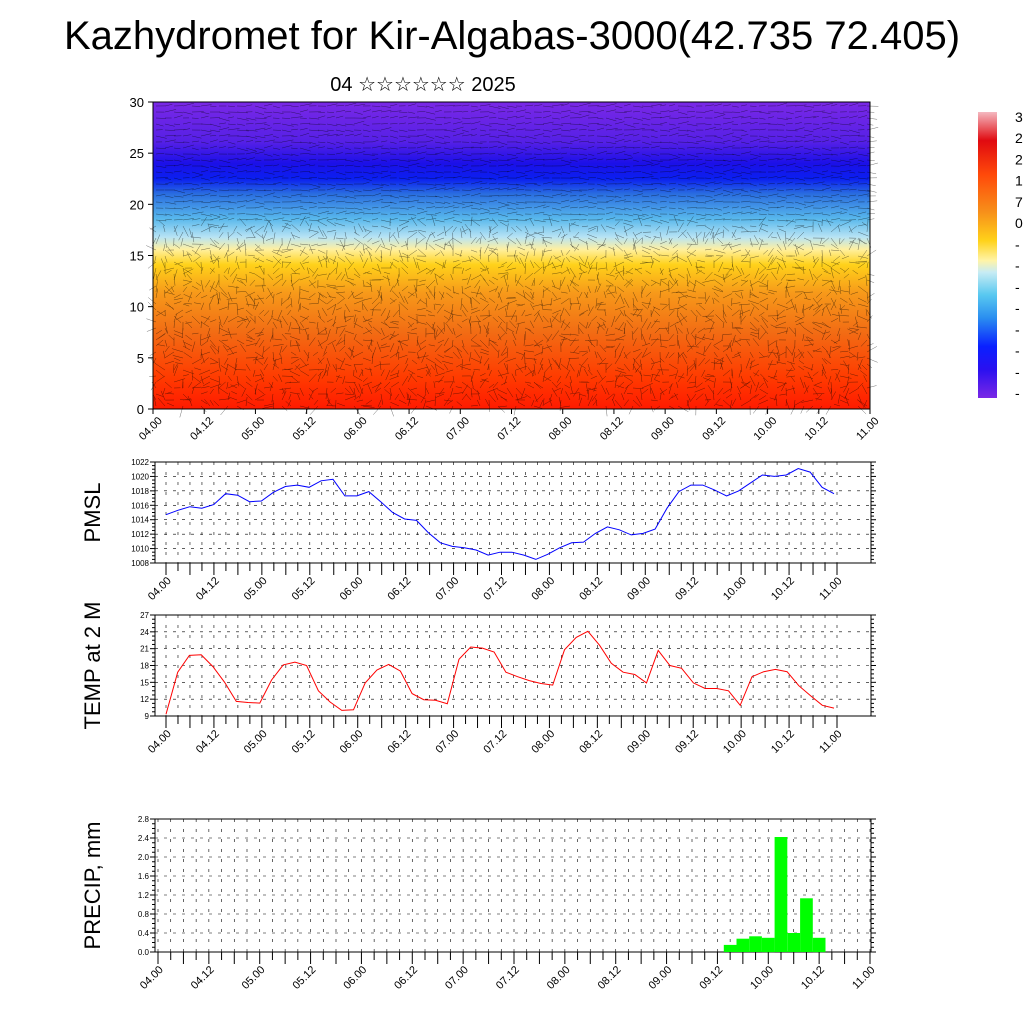 This screenshot has width=1024, height=1024. What do you see at coordinates (137, 307) in the screenshot?
I see `y-tick-label: 10` at bounding box center [137, 307].